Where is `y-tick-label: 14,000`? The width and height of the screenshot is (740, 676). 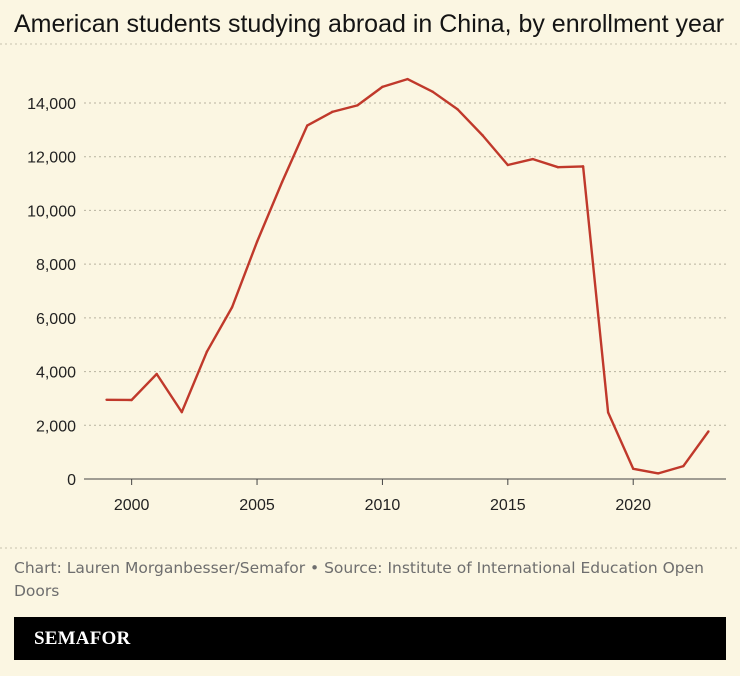 y-tick-label: 14,000 is located at coordinates (51, 104).